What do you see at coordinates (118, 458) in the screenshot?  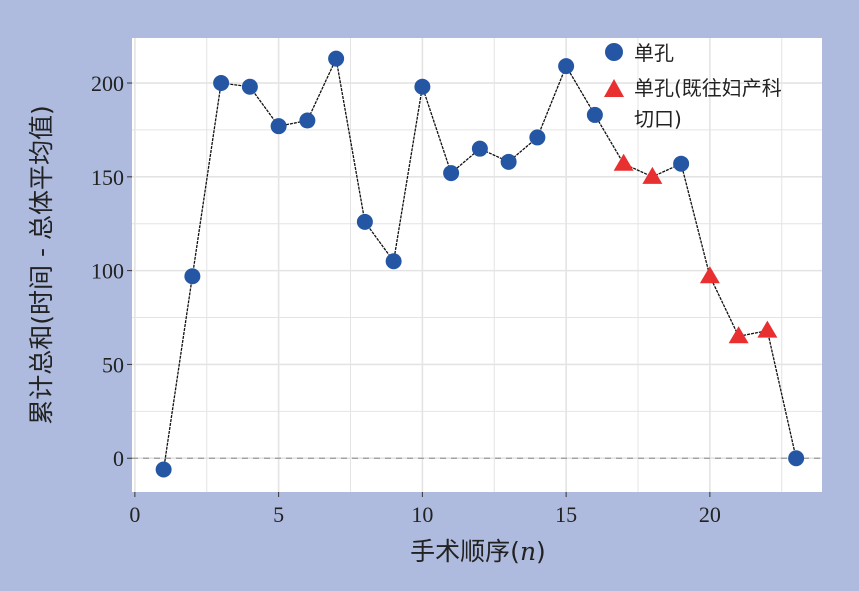 I see `y-tick-label: 0` at bounding box center [118, 458].